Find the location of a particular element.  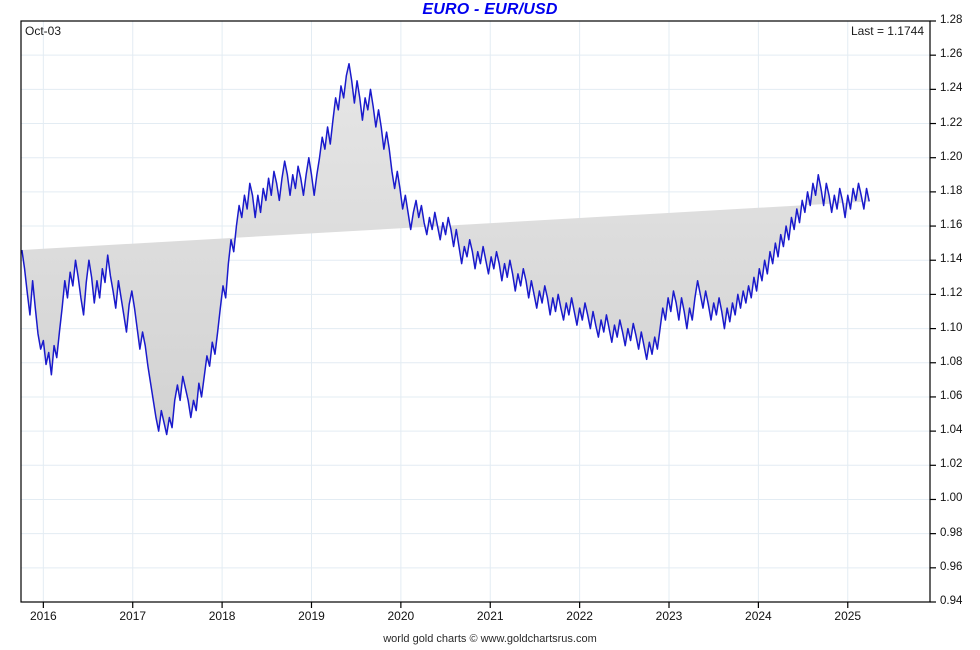

y-axis-tick-label: 1.06 is located at coordinates (951, 395).